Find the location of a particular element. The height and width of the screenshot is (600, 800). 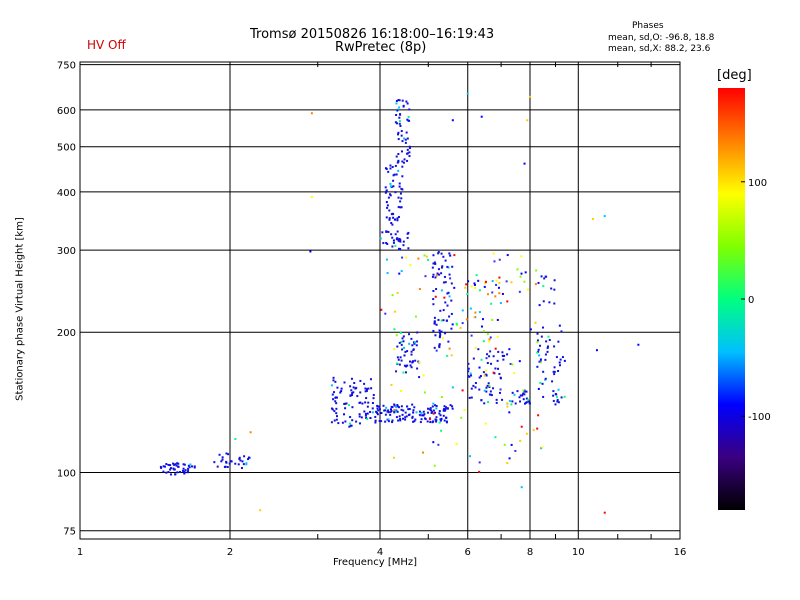

colorbar-unit-label: [deg] is located at coordinates (734, 75).